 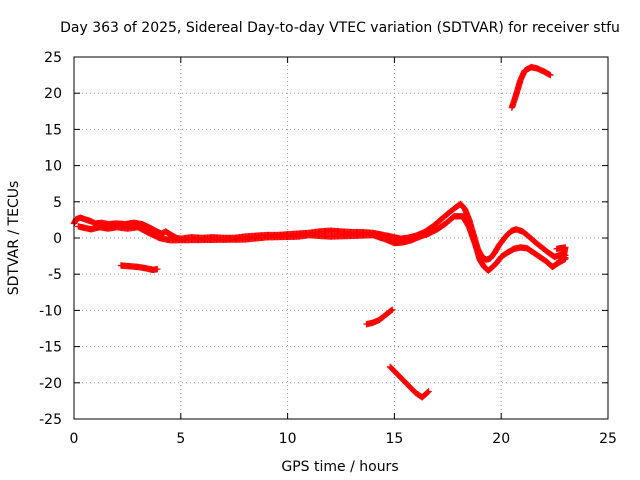 I want to click on x-tick-label: 0, so click(x=74, y=439).